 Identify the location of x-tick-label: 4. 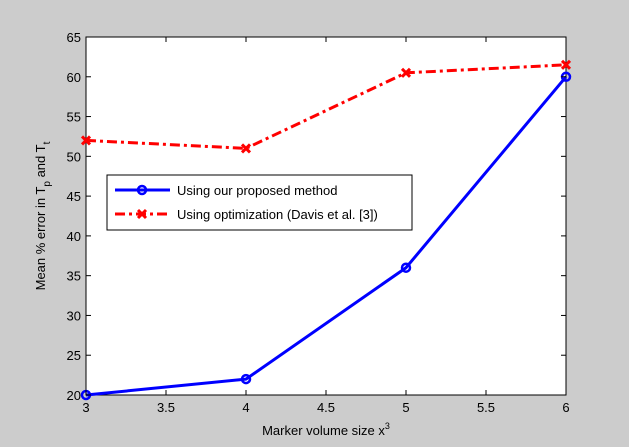
(245, 407).